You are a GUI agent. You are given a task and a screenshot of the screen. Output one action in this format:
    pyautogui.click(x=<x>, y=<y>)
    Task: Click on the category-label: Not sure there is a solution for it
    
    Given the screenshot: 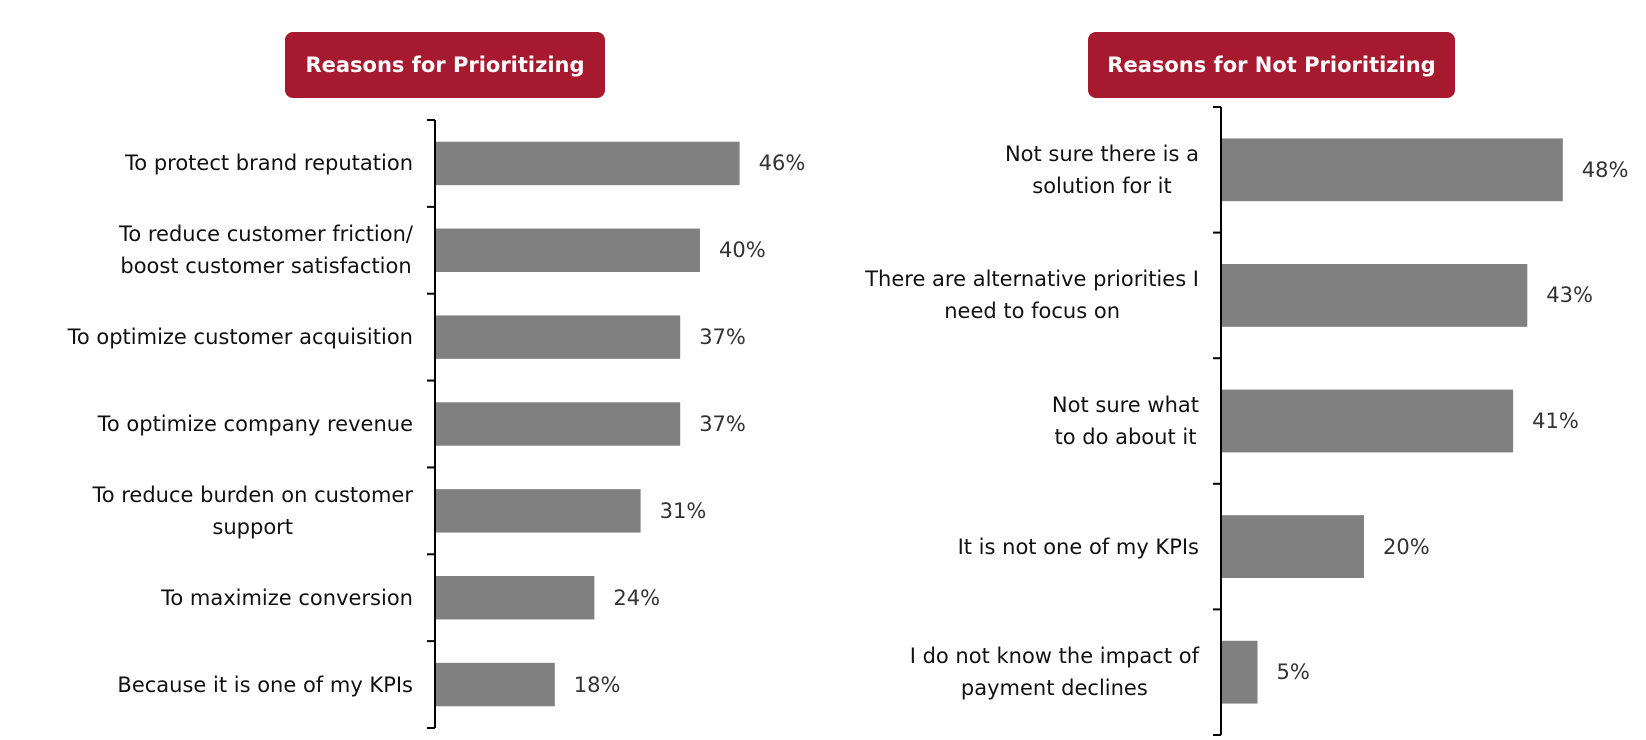 What is the action you would take?
    pyautogui.click(x=1101, y=169)
    